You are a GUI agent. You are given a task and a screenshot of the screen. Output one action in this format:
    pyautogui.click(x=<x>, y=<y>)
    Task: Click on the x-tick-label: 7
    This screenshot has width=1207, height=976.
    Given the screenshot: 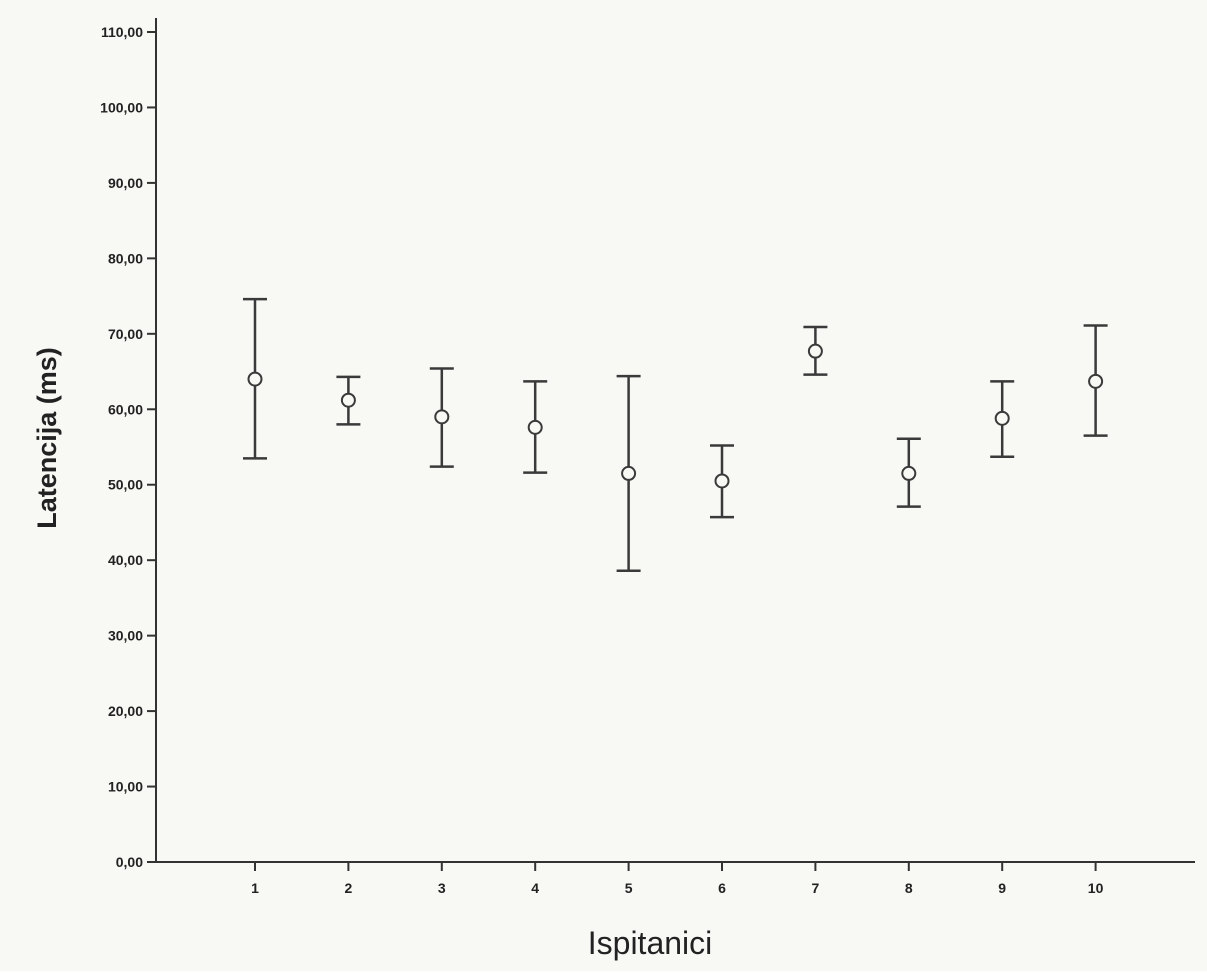 What is the action you would take?
    pyautogui.click(x=816, y=888)
    